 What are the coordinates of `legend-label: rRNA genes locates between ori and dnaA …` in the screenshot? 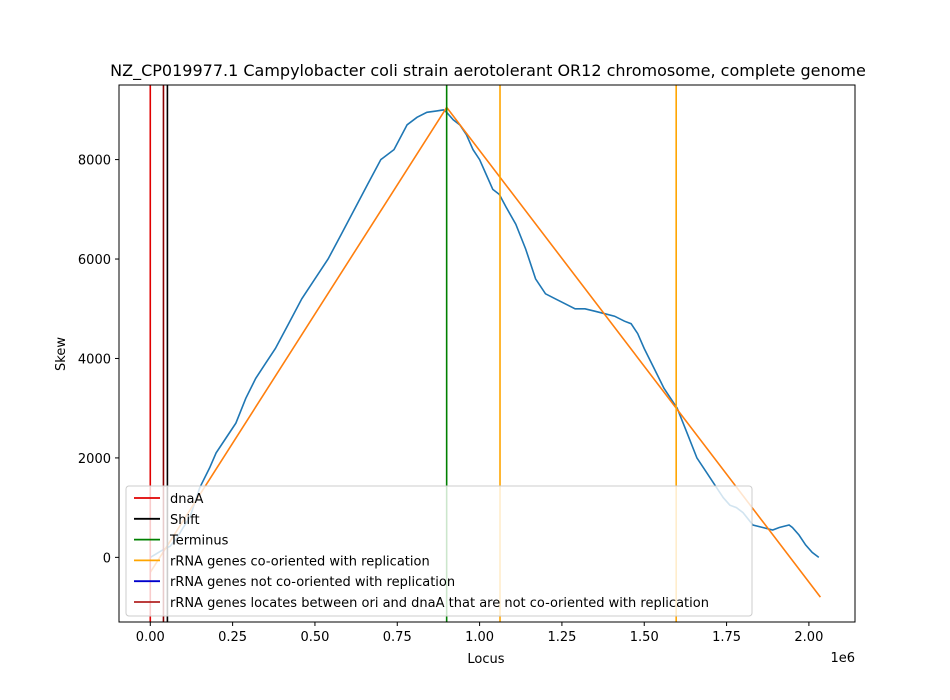 It's located at (439, 603).